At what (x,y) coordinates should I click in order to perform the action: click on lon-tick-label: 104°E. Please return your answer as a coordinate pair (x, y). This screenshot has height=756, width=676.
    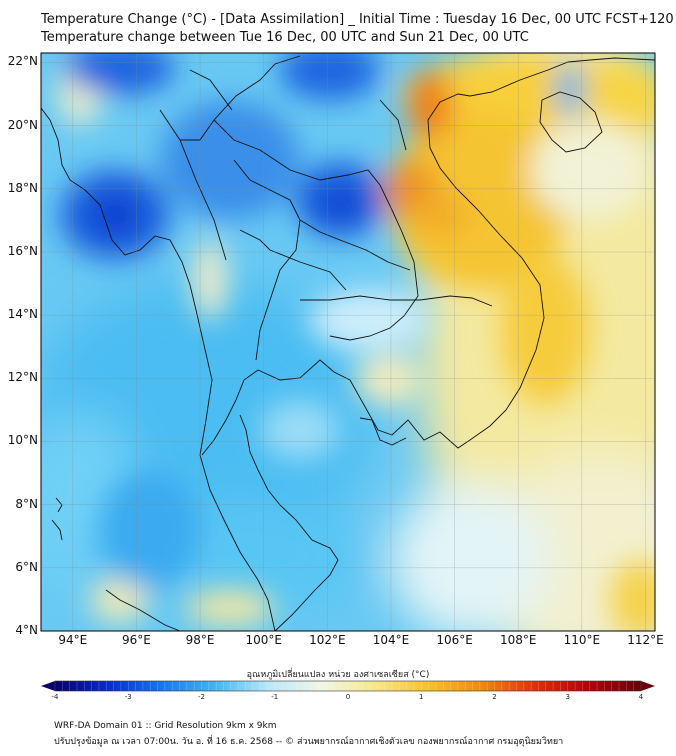
    Looking at the image, I should click on (391, 640).